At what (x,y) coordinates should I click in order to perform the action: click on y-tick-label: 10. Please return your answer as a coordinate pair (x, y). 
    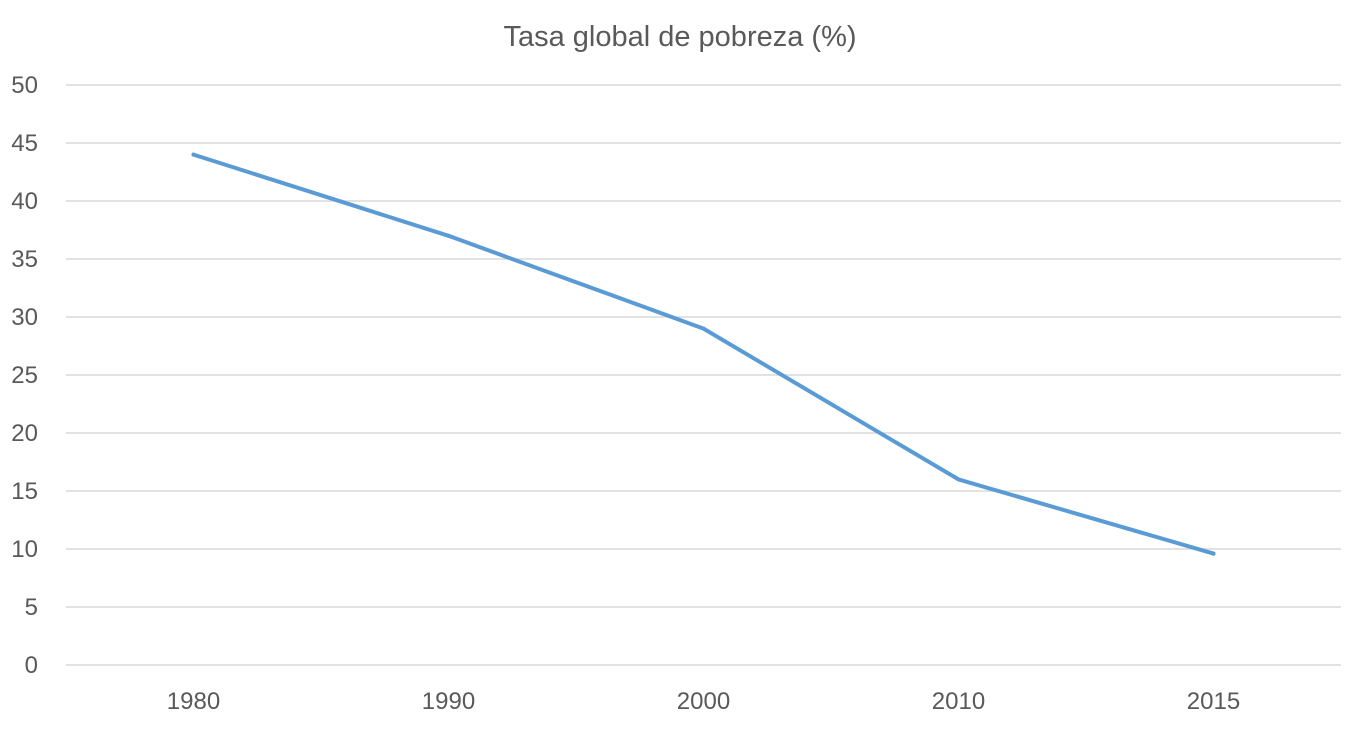
    Looking at the image, I should click on (24, 549).